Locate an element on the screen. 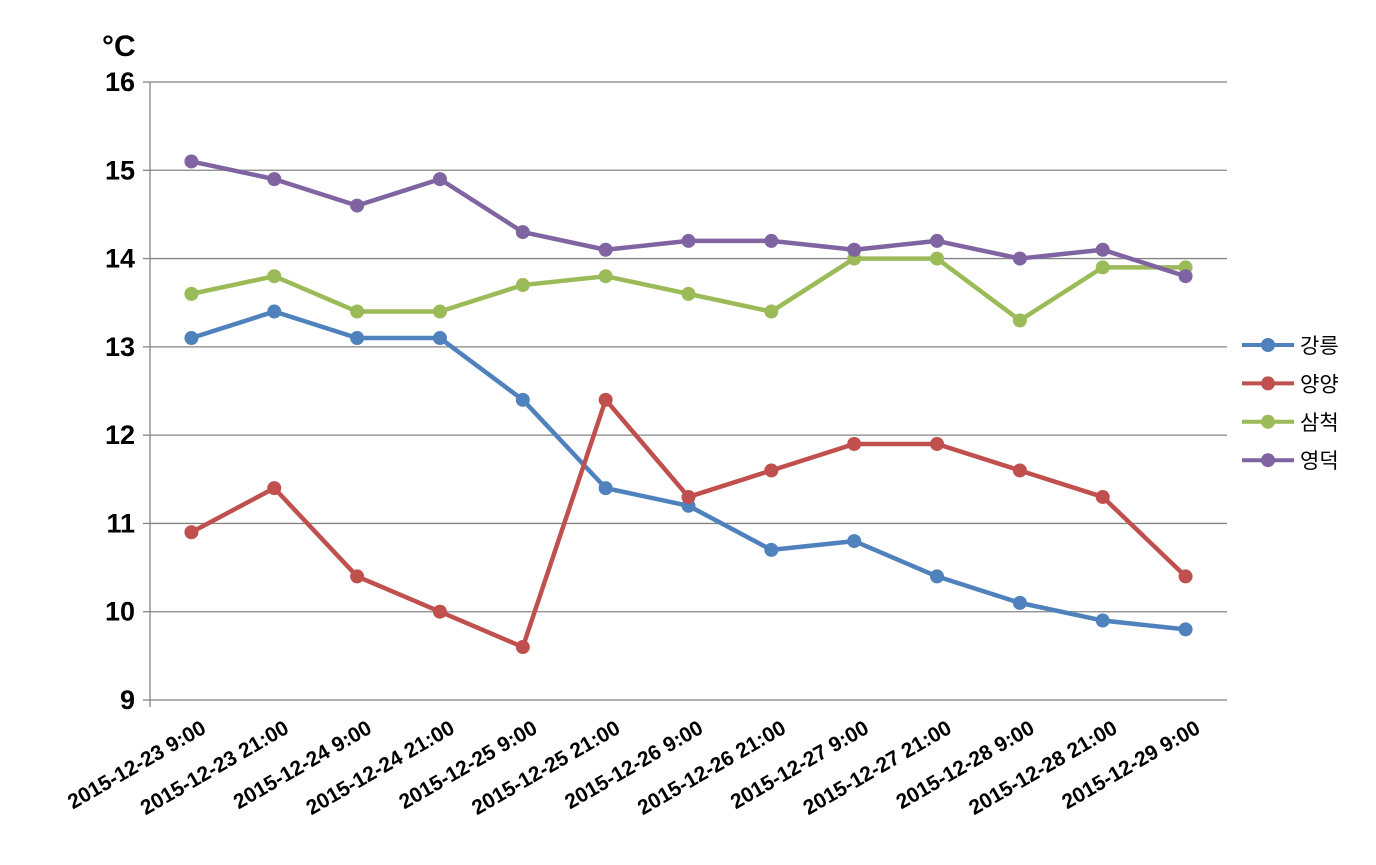  y-axis-tick-label: 14 is located at coordinates (120, 259).